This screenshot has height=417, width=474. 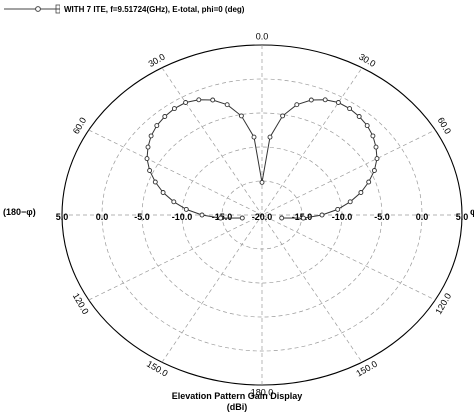 What do you see at coordinates (237, 396) in the screenshot?
I see `chart-title-line1: Elevation Pattern Gain Display` at bounding box center [237, 396].